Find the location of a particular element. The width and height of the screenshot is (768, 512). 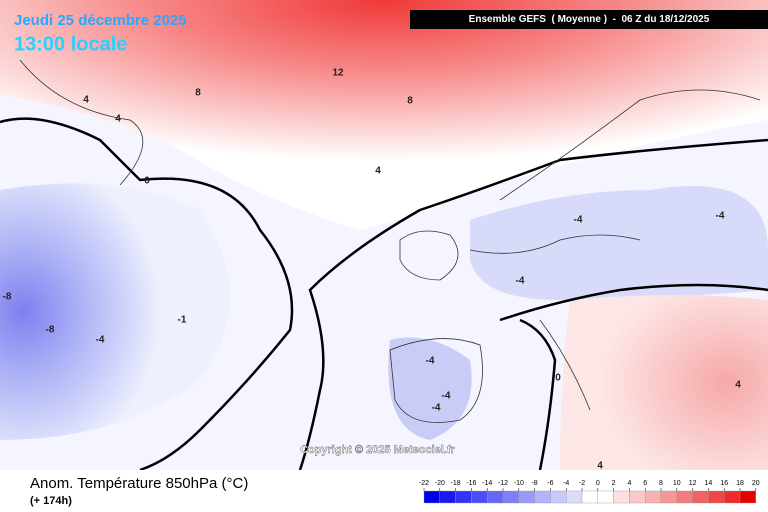

colorbar-tick-label: 20 is located at coordinates (756, 483).